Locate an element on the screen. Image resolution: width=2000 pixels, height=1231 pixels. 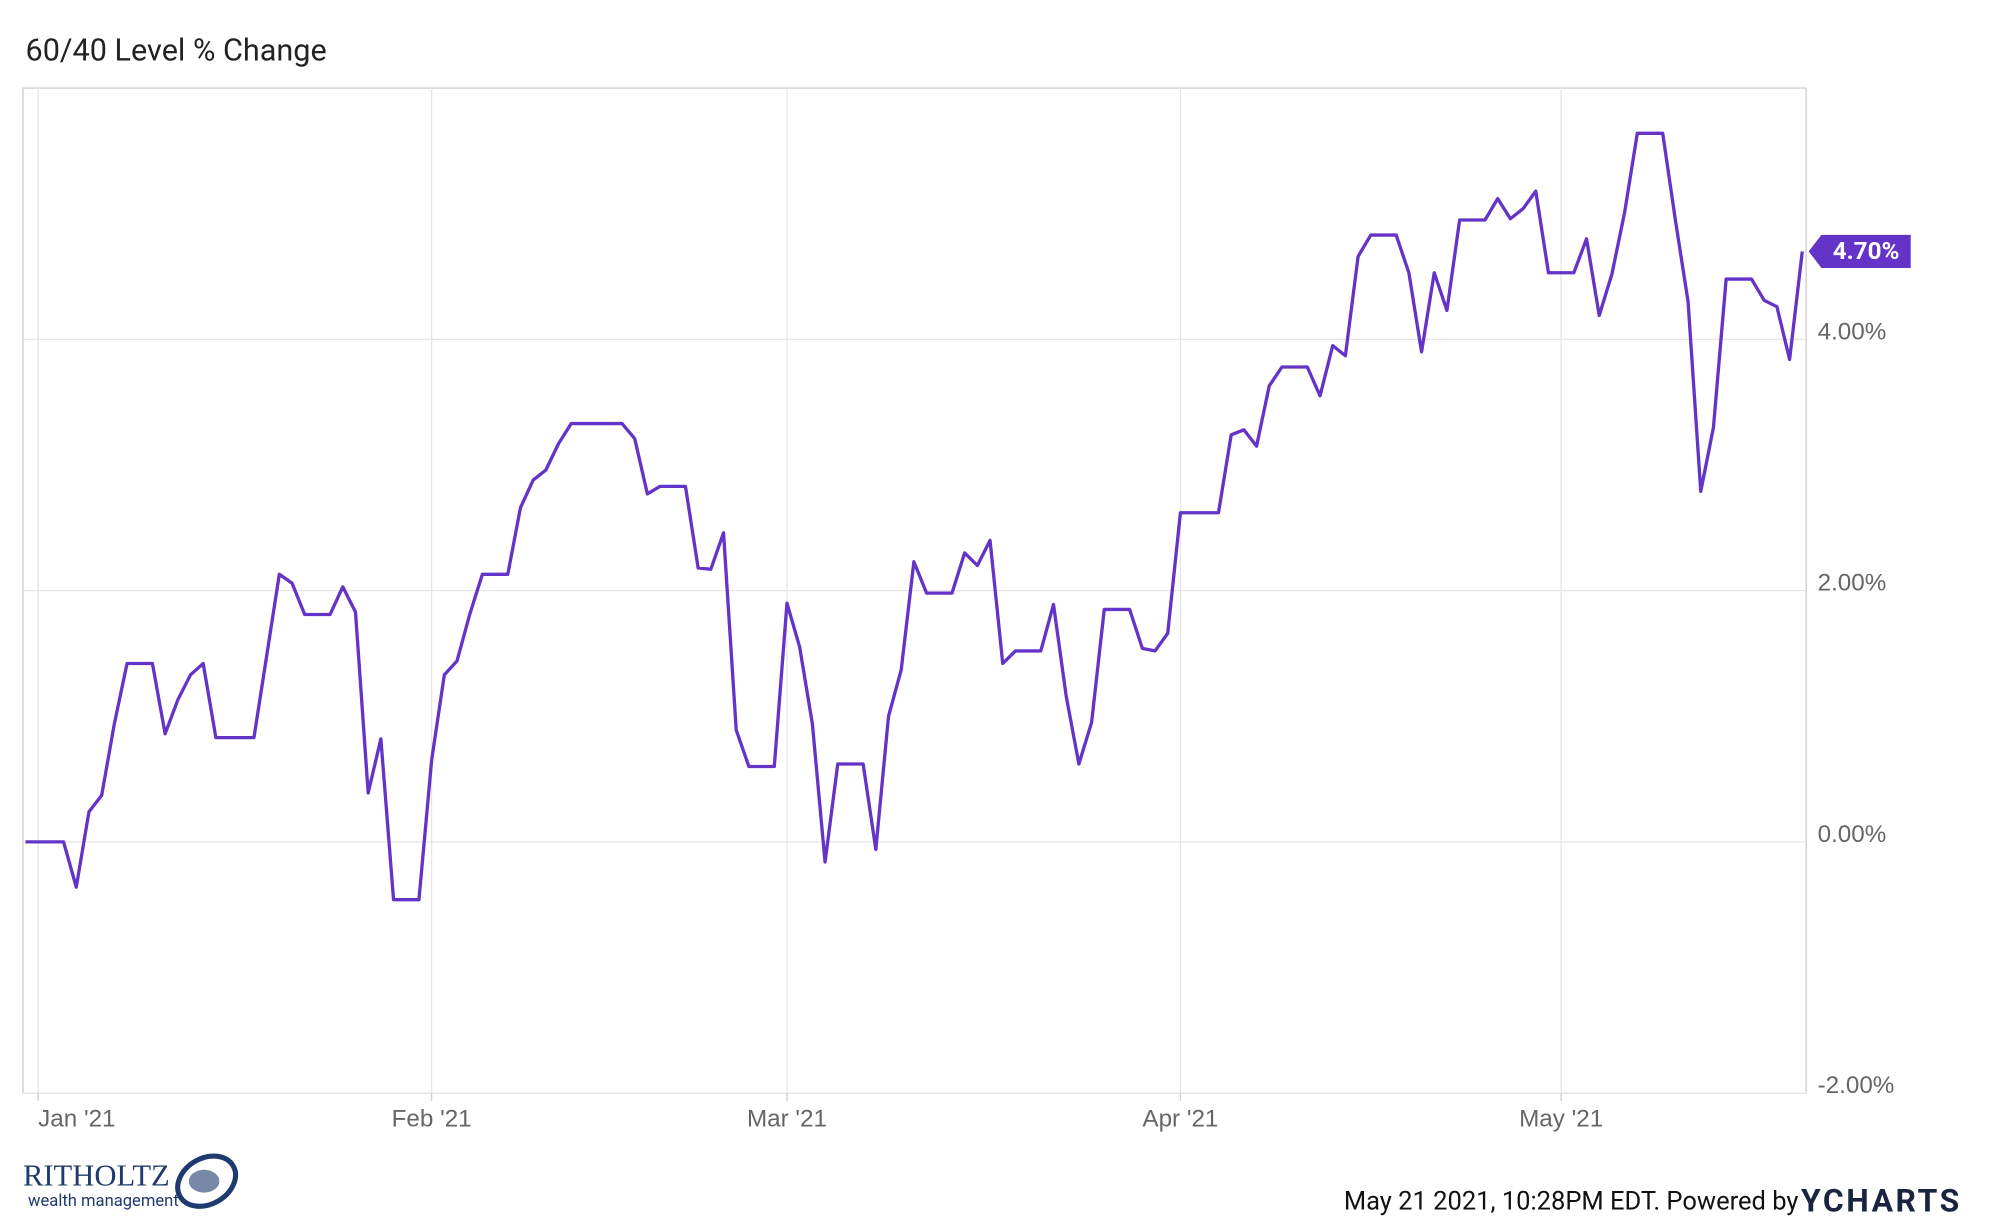
y-tick-label: 0.00% is located at coordinates (1852, 834).